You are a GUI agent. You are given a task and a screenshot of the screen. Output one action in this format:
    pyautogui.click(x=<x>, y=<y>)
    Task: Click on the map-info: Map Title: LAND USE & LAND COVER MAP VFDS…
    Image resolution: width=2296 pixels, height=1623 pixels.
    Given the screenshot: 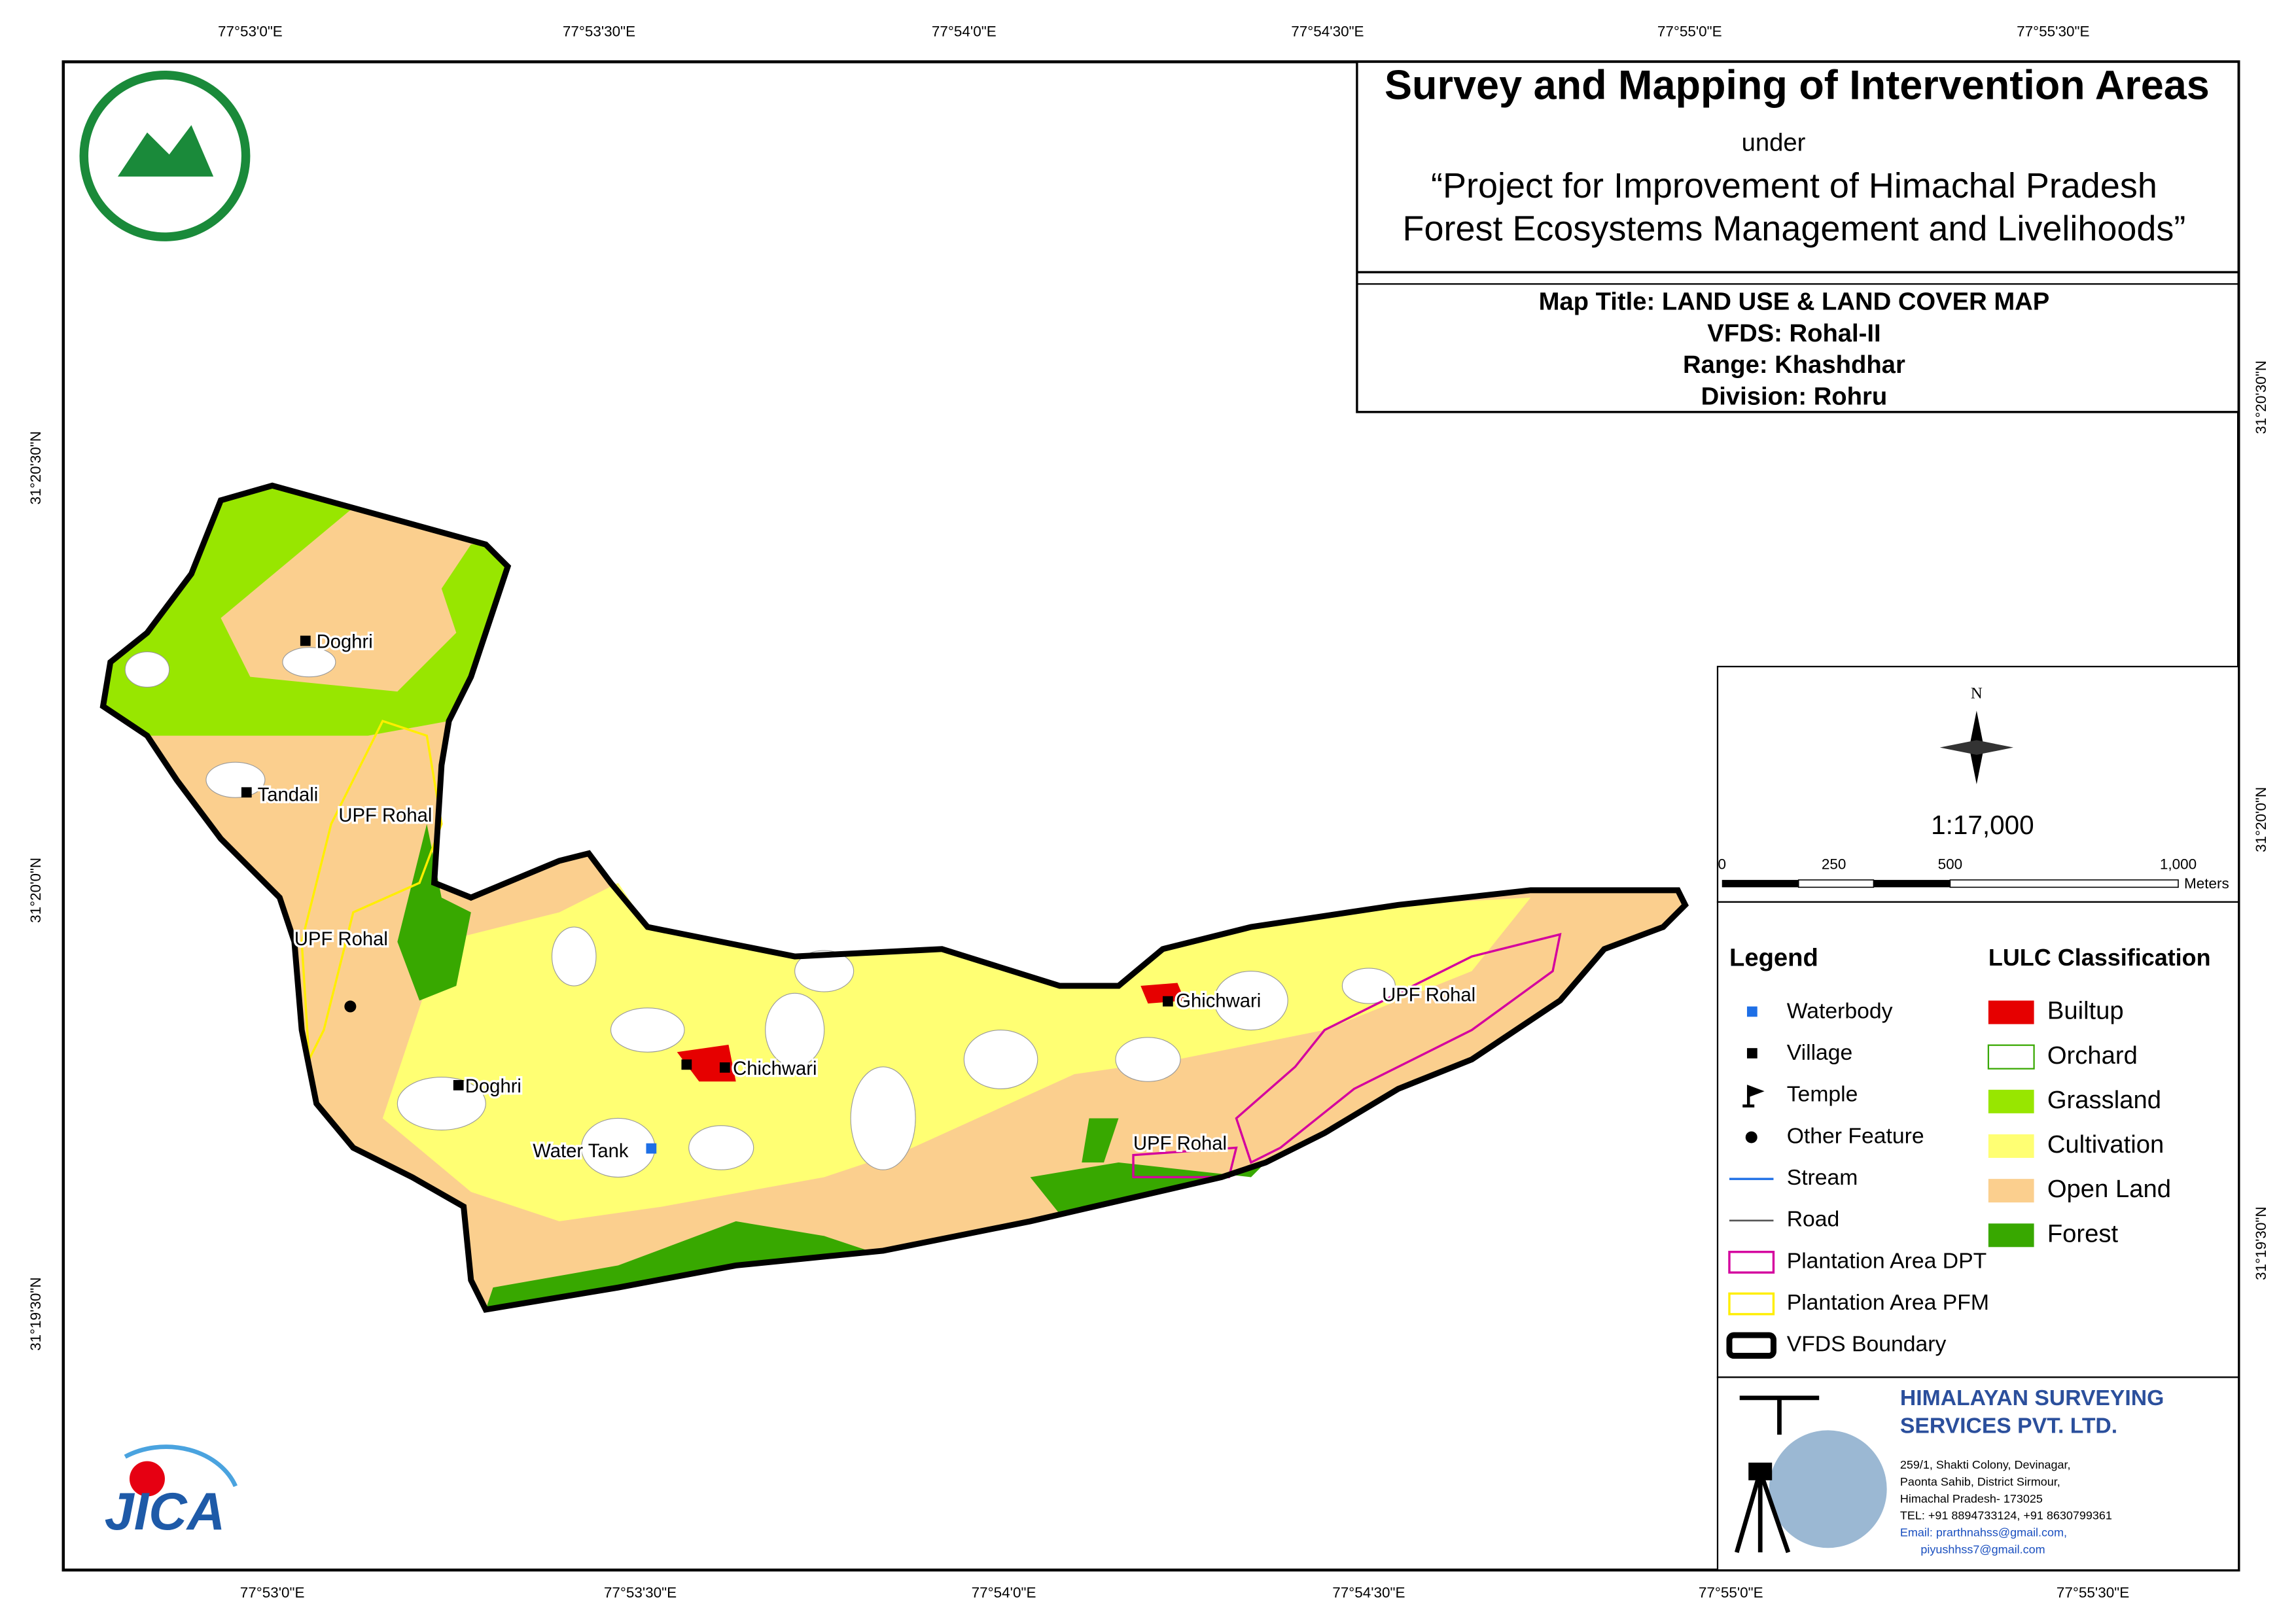 What is the action you would take?
    pyautogui.click(x=1794, y=348)
    